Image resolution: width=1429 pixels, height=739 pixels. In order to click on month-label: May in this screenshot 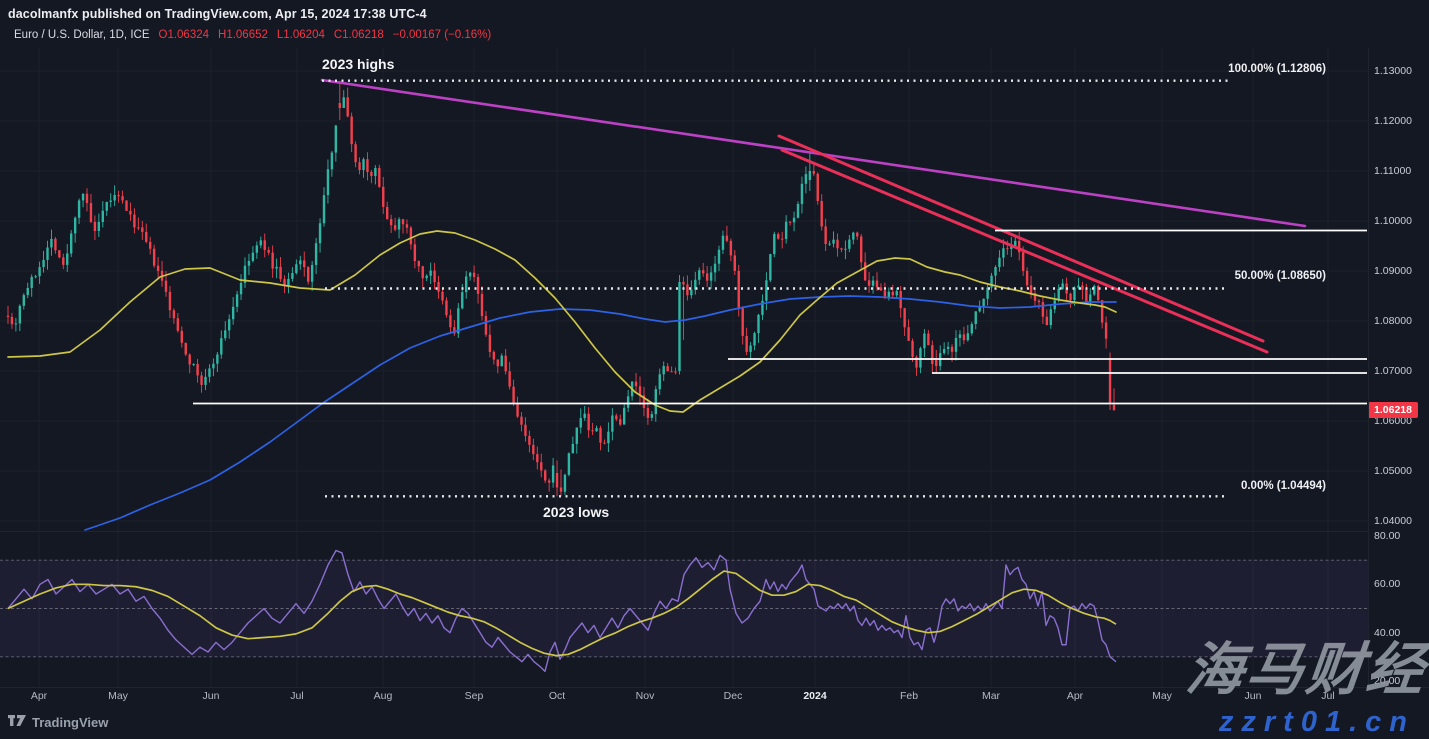, I will do `click(1162, 696)`.